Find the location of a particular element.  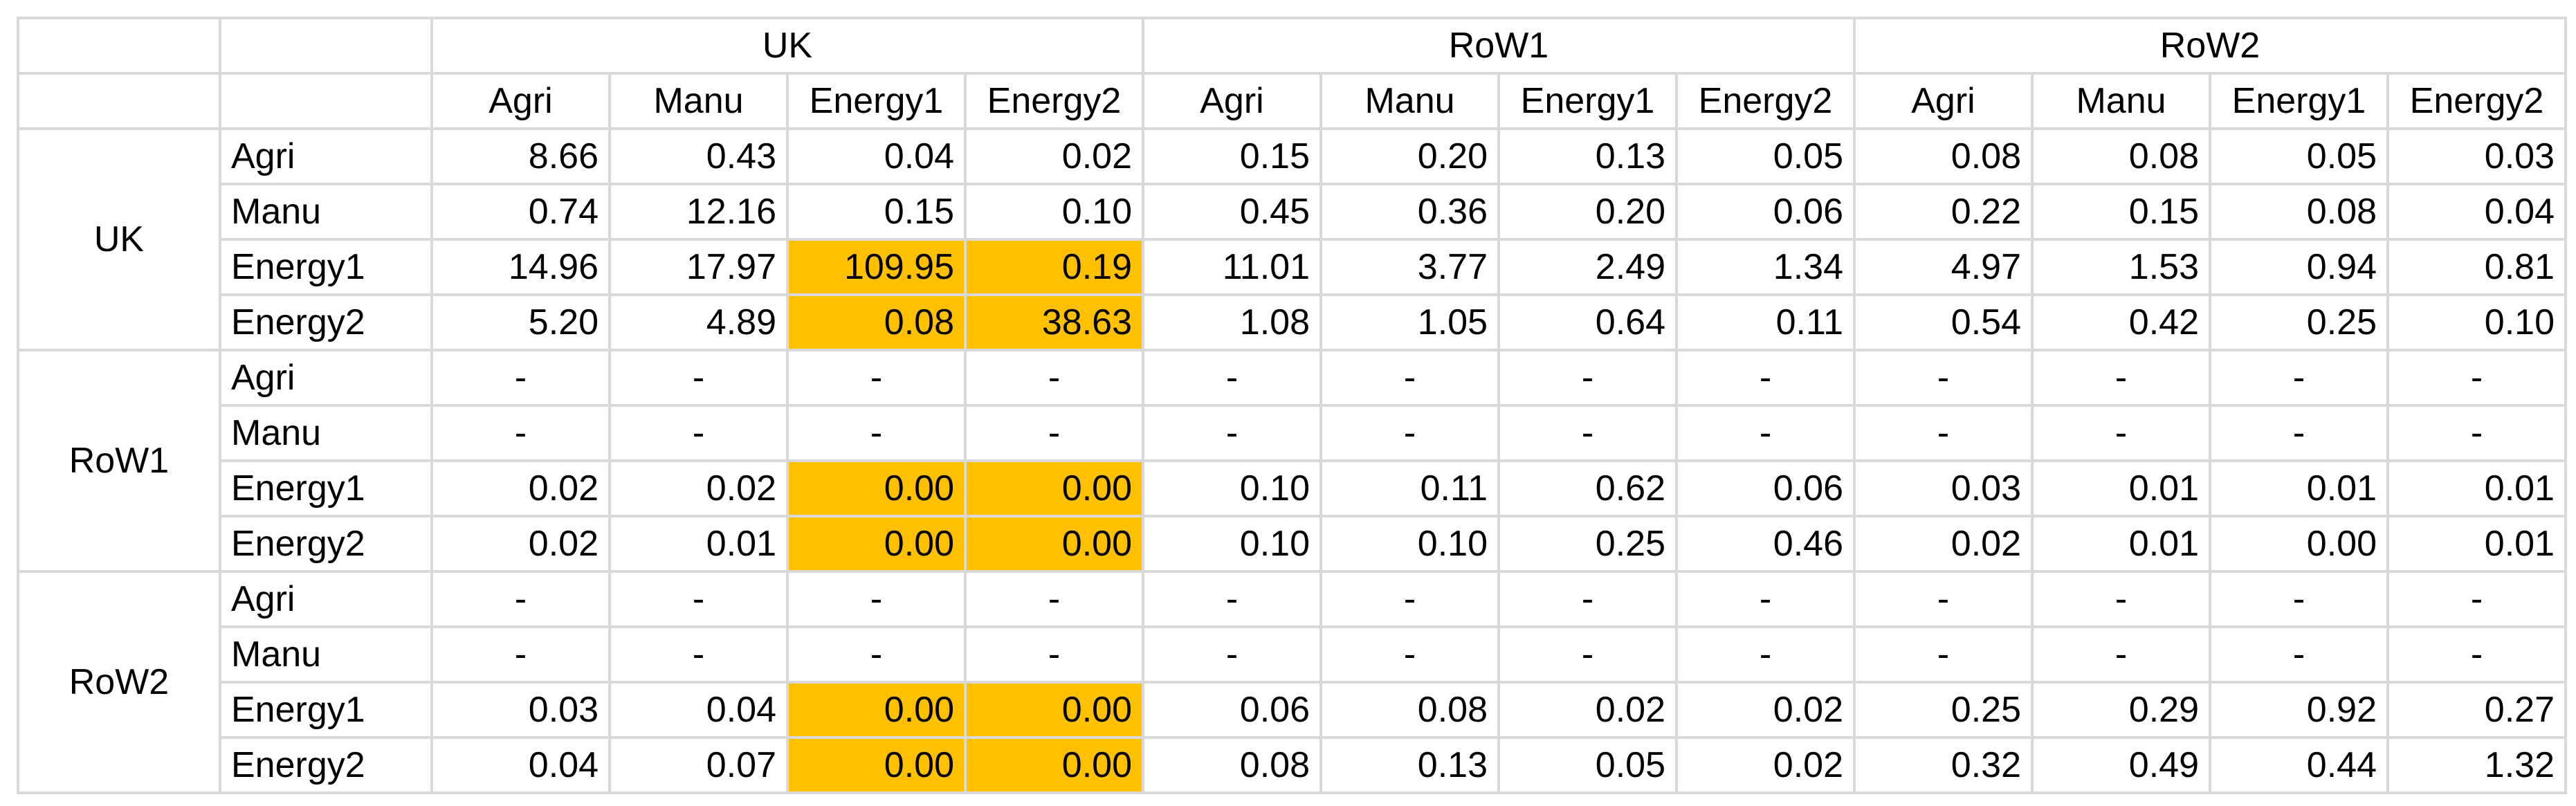

sector-header: Manu is located at coordinates (2121, 101).